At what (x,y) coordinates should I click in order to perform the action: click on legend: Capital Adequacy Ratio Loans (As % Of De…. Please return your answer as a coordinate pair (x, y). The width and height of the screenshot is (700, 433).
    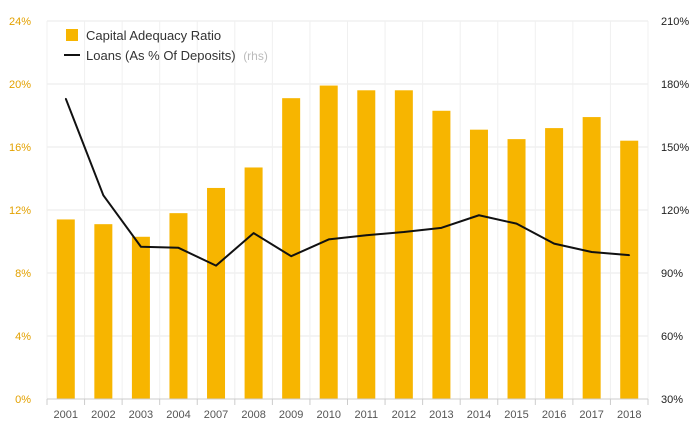
    Looking at the image, I should click on (166, 45).